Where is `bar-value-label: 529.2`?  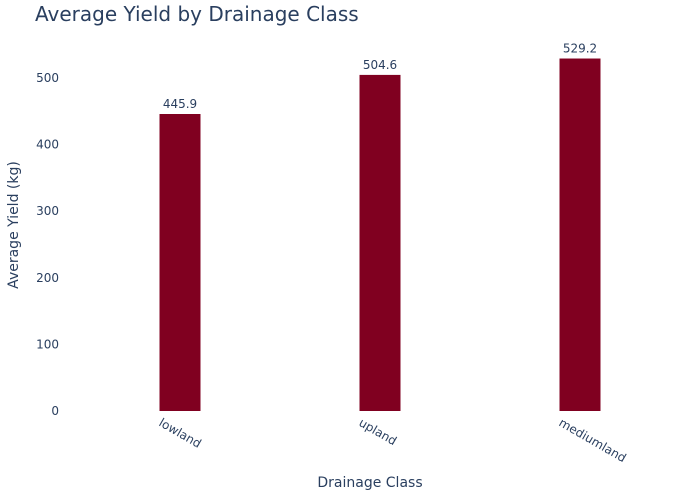 bar-value-label: 529.2 is located at coordinates (580, 49).